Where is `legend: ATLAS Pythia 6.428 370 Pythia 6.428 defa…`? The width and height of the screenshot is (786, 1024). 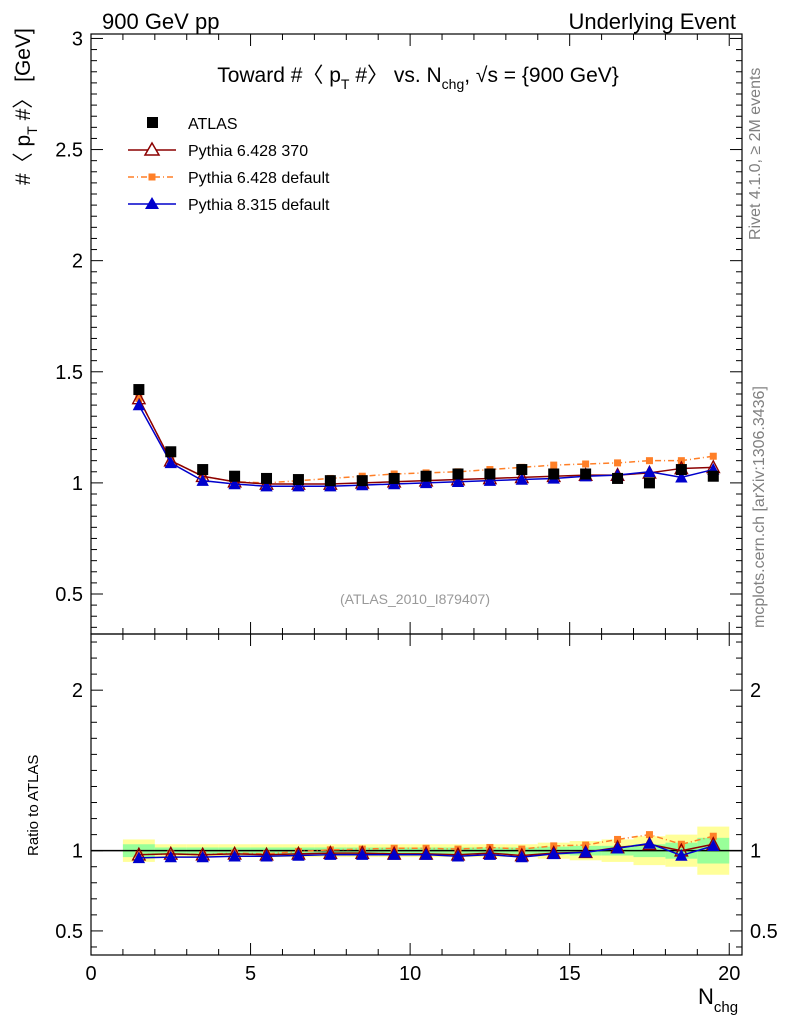
legend: ATLAS Pythia 6.428 370 Pythia 6.428 defa… is located at coordinates (229, 165).